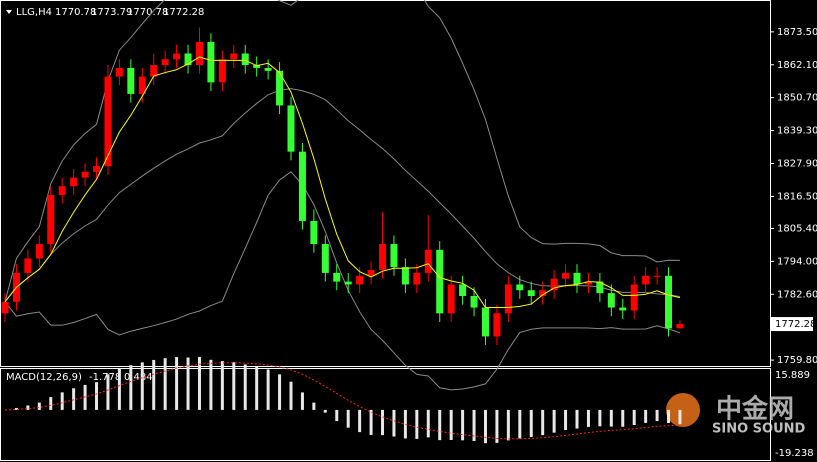 The image size is (817, 462). What do you see at coordinates (797, 196) in the screenshot?
I see `y-tick-label: 1816.50` at bounding box center [797, 196].